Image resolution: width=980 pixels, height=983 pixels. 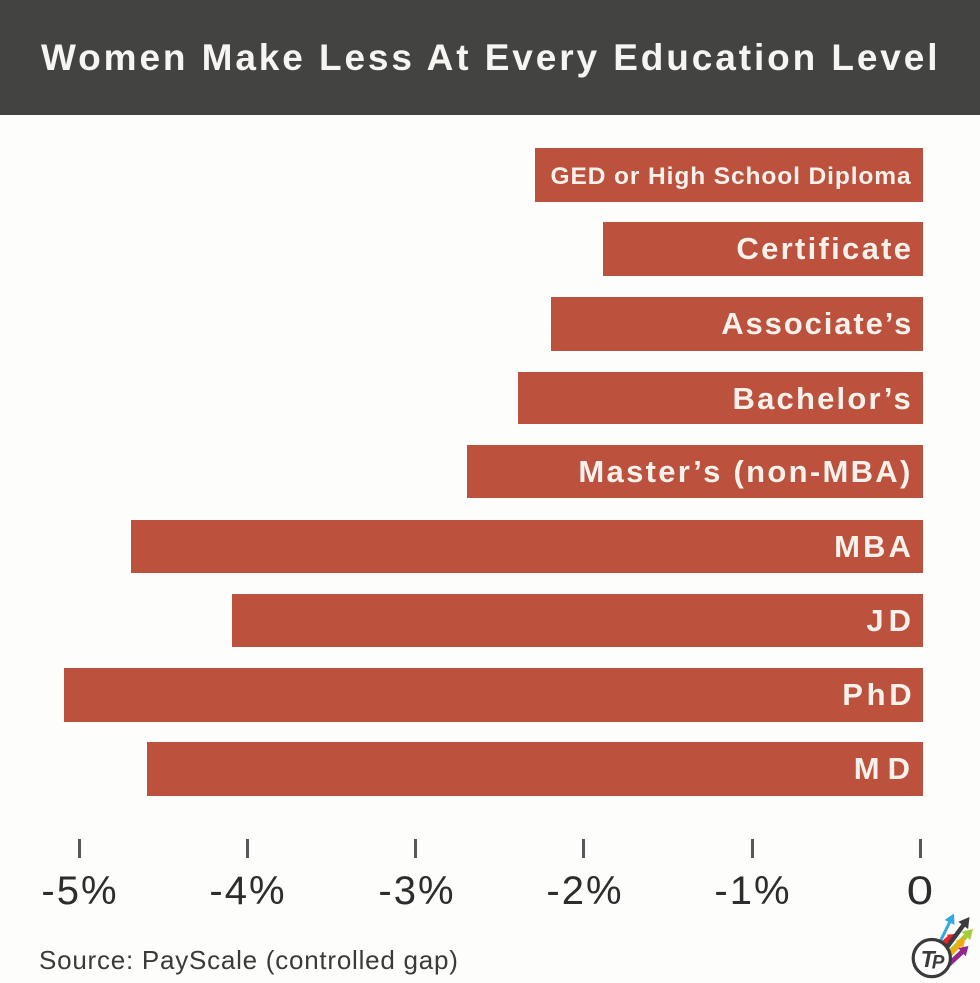 What do you see at coordinates (938, 963) in the screenshot?
I see `svg-text: P` at bounding box center [938, 963].